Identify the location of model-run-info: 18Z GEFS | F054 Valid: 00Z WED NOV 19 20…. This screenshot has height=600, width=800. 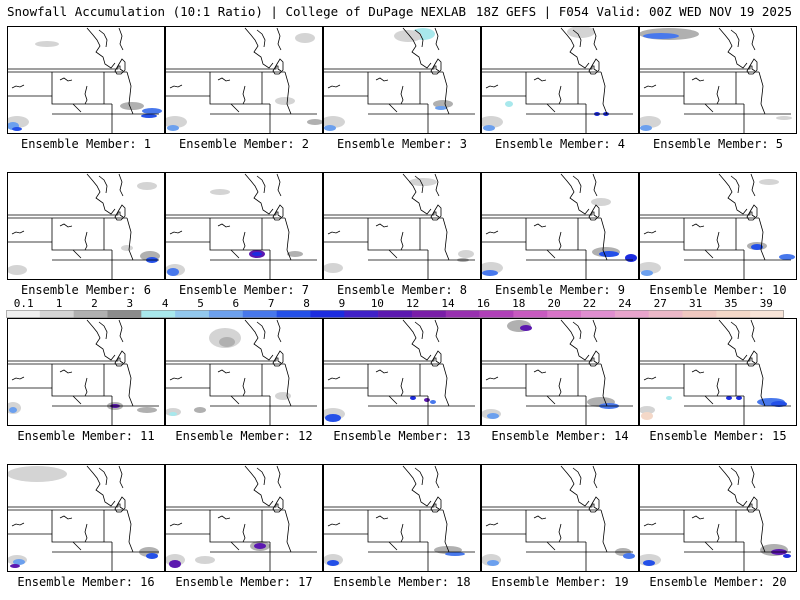
(633, 11).